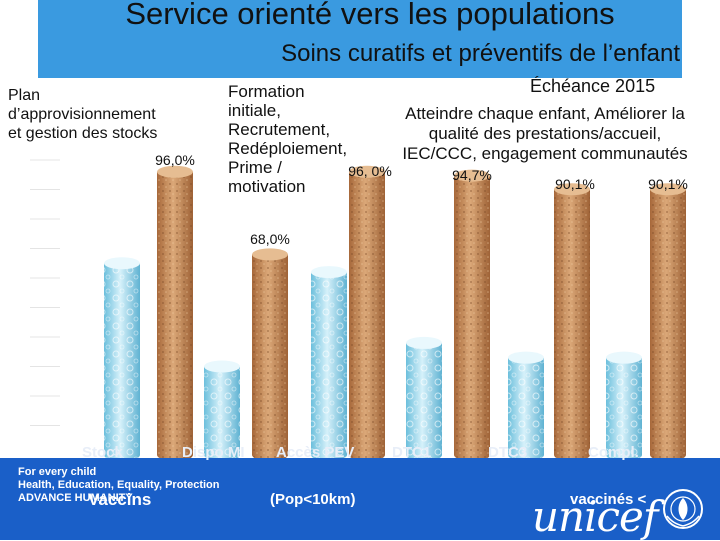 The height and width of the screenshot is (541, 720). I want to click on category-label-compl: Compl., so click(613, 452).